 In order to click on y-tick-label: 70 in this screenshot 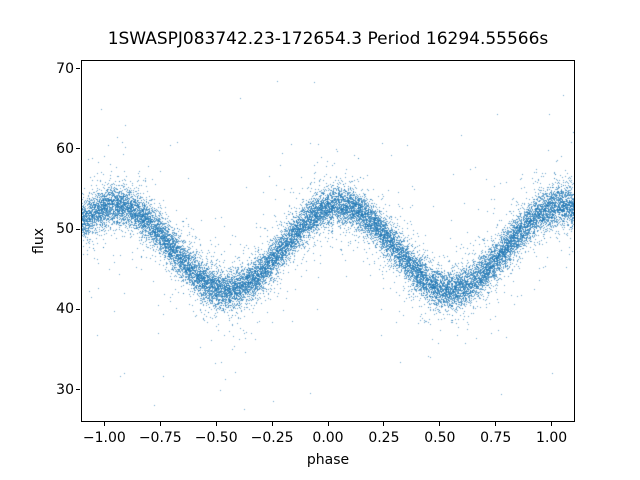, I will do `click(65, 68)`.